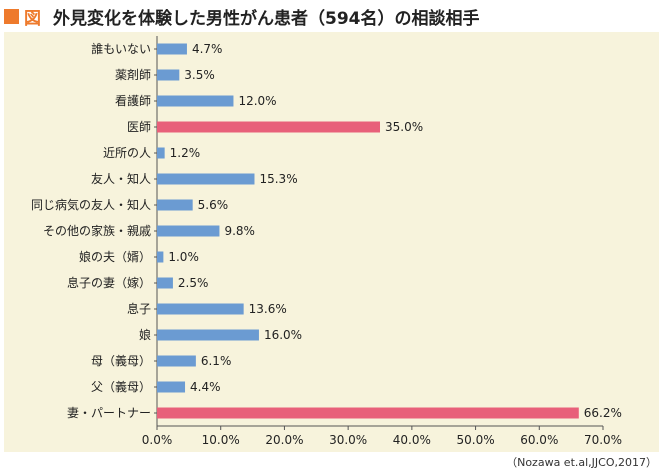 The height and width of the screenshot is (471, 667). I want to click on data-label: 15.3%, so click(278, 179).